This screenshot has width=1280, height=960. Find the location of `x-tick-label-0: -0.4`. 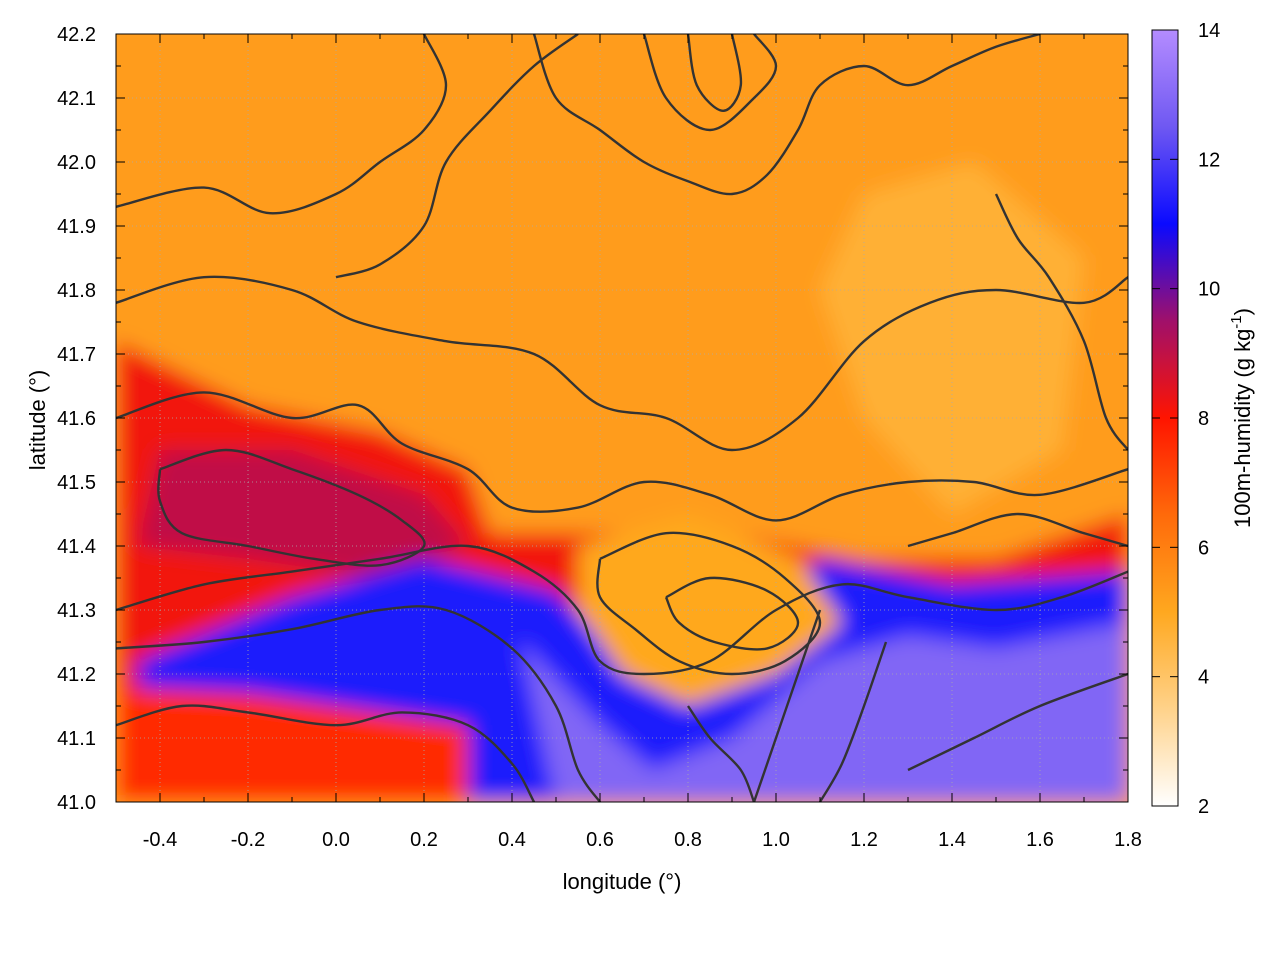

x-tick-label-0: -0.4 is located at coordinates (160, 840).